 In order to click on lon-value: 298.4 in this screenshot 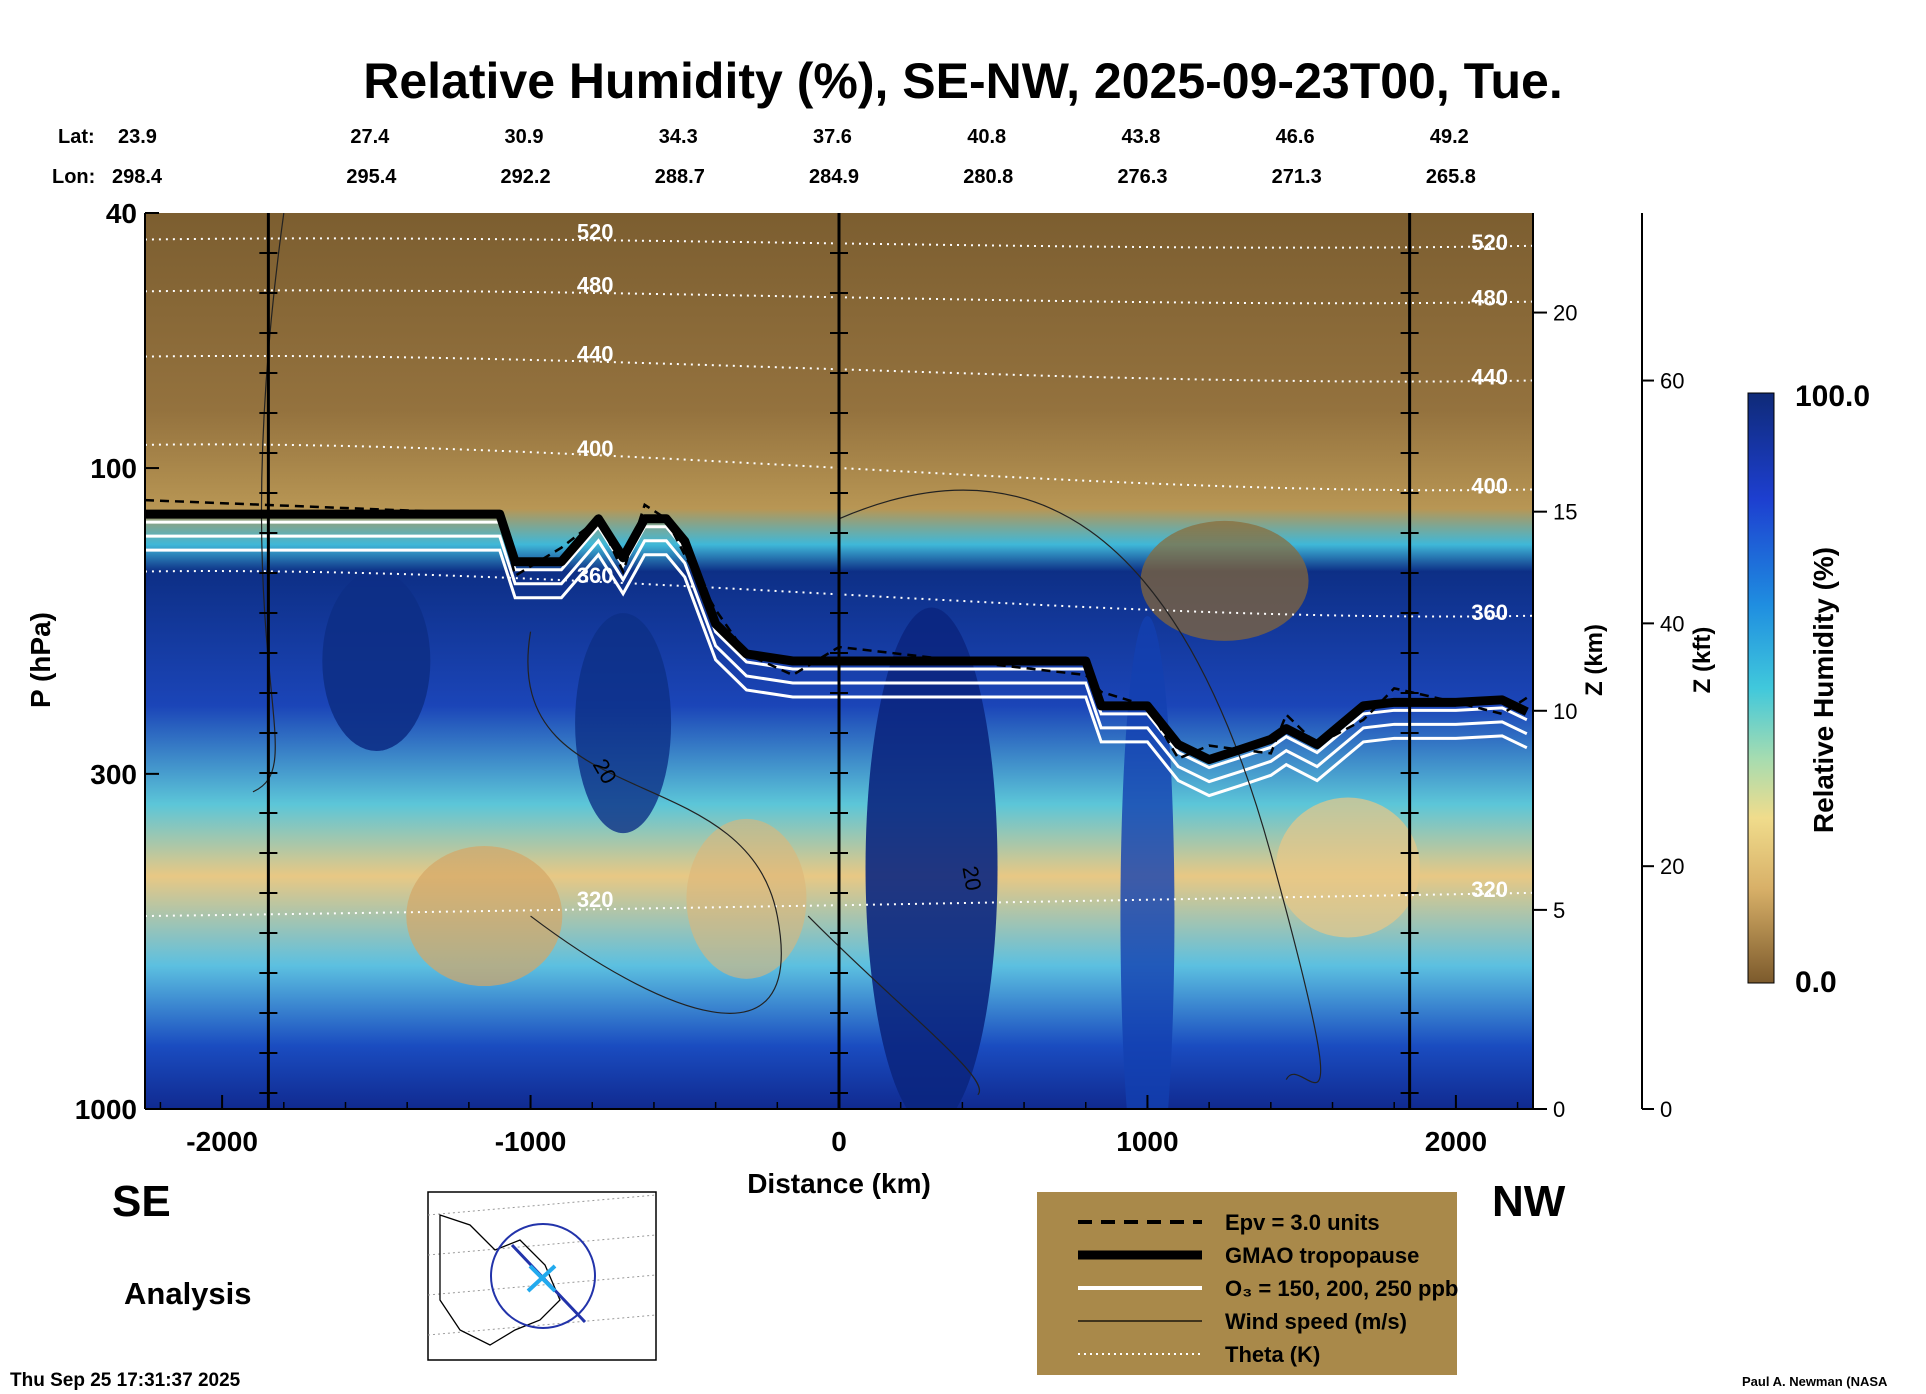, I will do `click(137, 177)`.